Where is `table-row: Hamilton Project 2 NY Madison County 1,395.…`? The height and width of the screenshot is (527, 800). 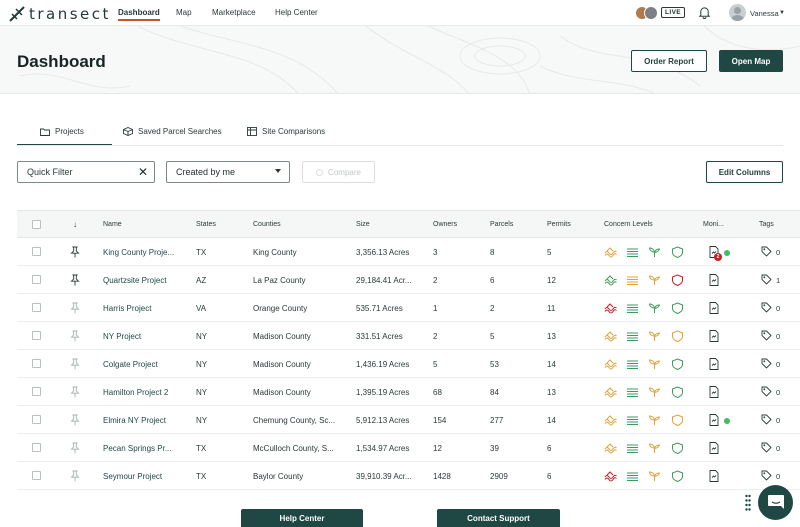 table-row: Hamilton Project 2 NY Madison County 1,395.… is located at coordinates (408, 392).